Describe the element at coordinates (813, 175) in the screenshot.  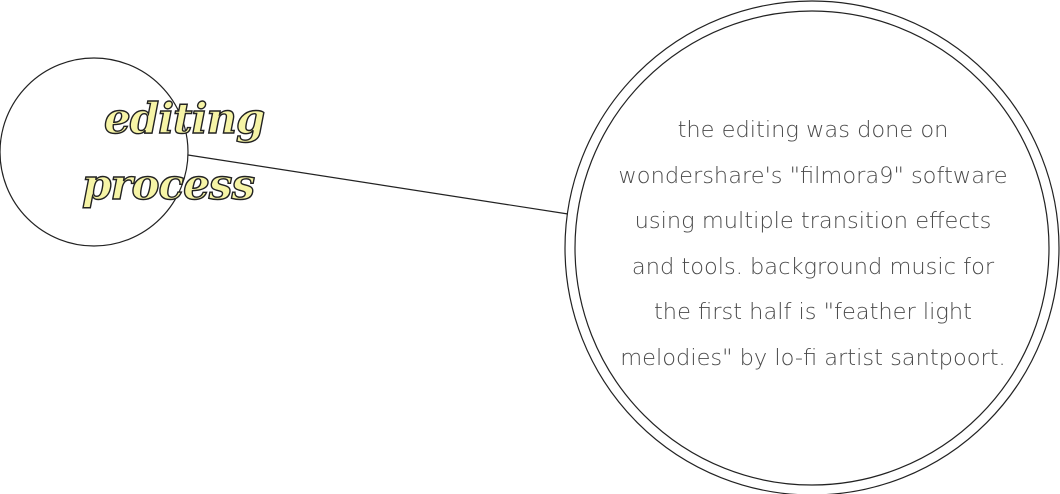
I see `description-line: wondershare's "filmora9" software` at that location.